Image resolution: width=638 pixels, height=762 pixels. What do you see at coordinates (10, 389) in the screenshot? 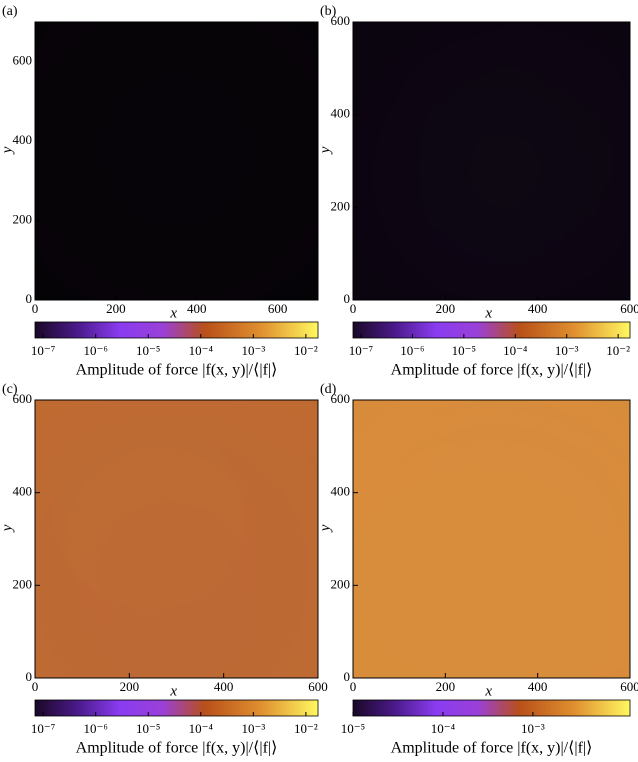
I see `panel-label: (c)` at bounding box center [10, 389].